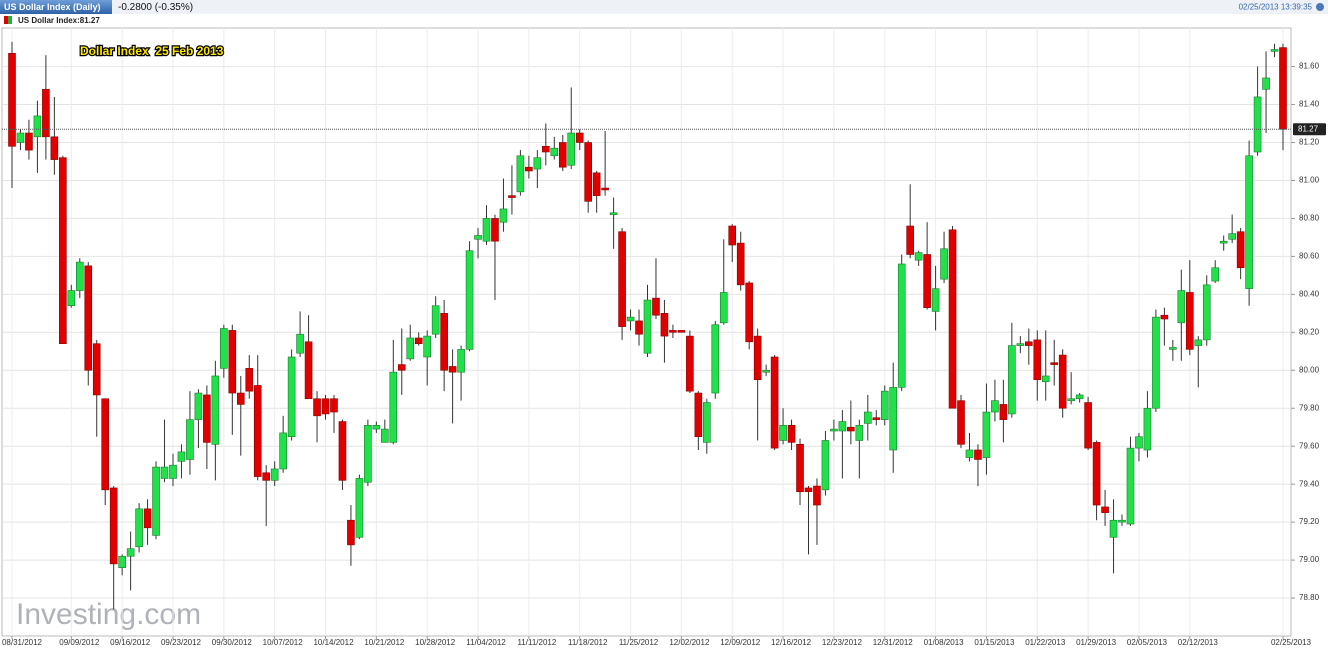  Describe the element at coordinates (56, 7) in the screenshot. I see `tab` at that location.